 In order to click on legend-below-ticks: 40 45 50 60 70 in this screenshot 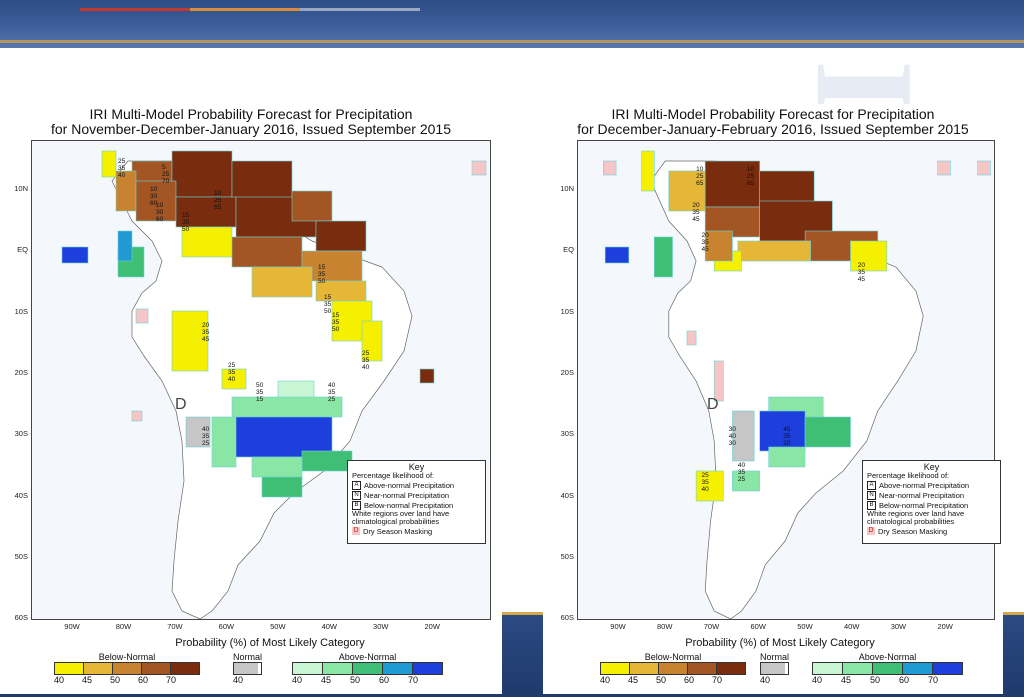, I will do `click(673, 680)`.